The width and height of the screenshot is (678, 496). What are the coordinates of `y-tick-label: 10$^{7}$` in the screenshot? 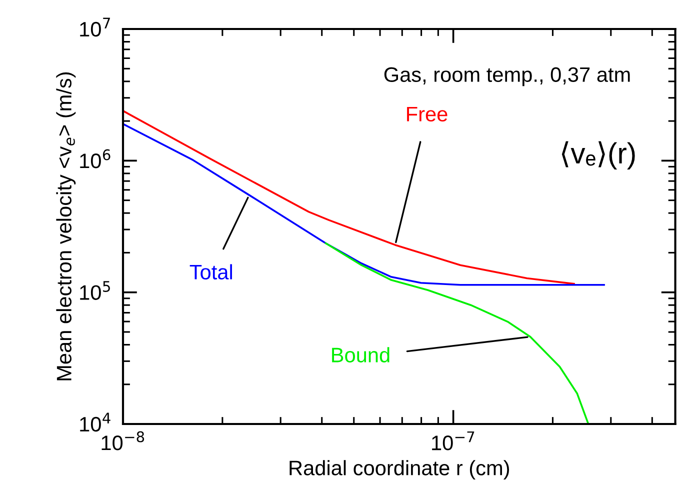 It's located at (95, 27).